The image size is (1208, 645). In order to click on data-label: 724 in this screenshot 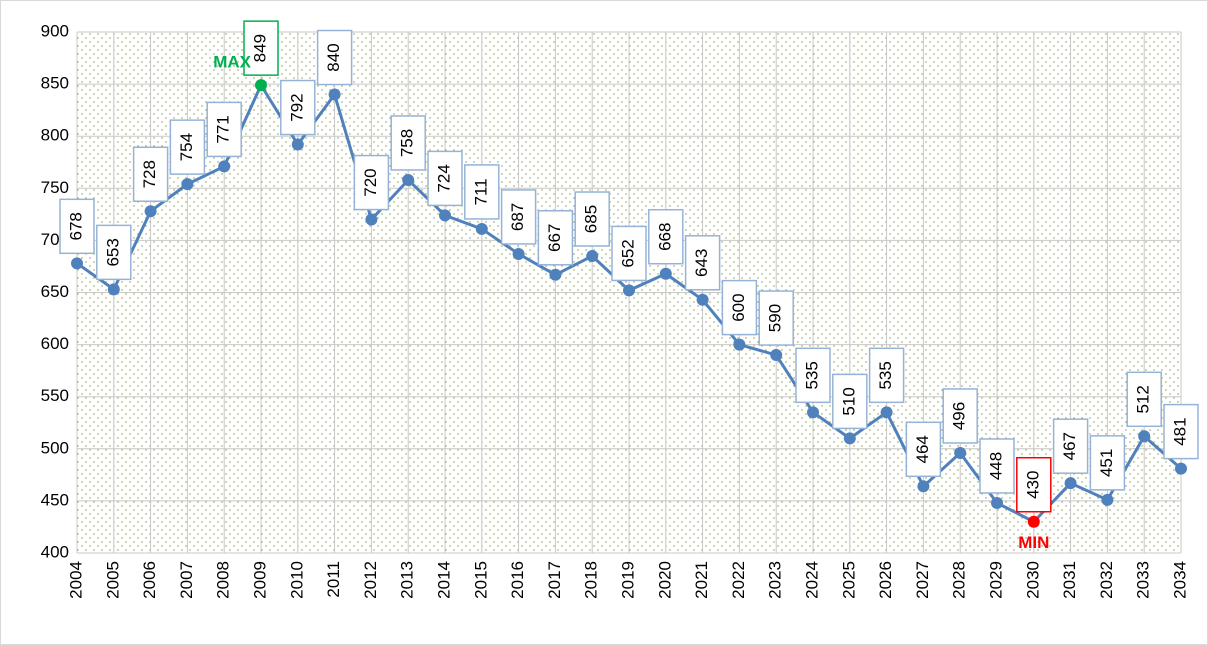, I will do `click(443, 178)`.